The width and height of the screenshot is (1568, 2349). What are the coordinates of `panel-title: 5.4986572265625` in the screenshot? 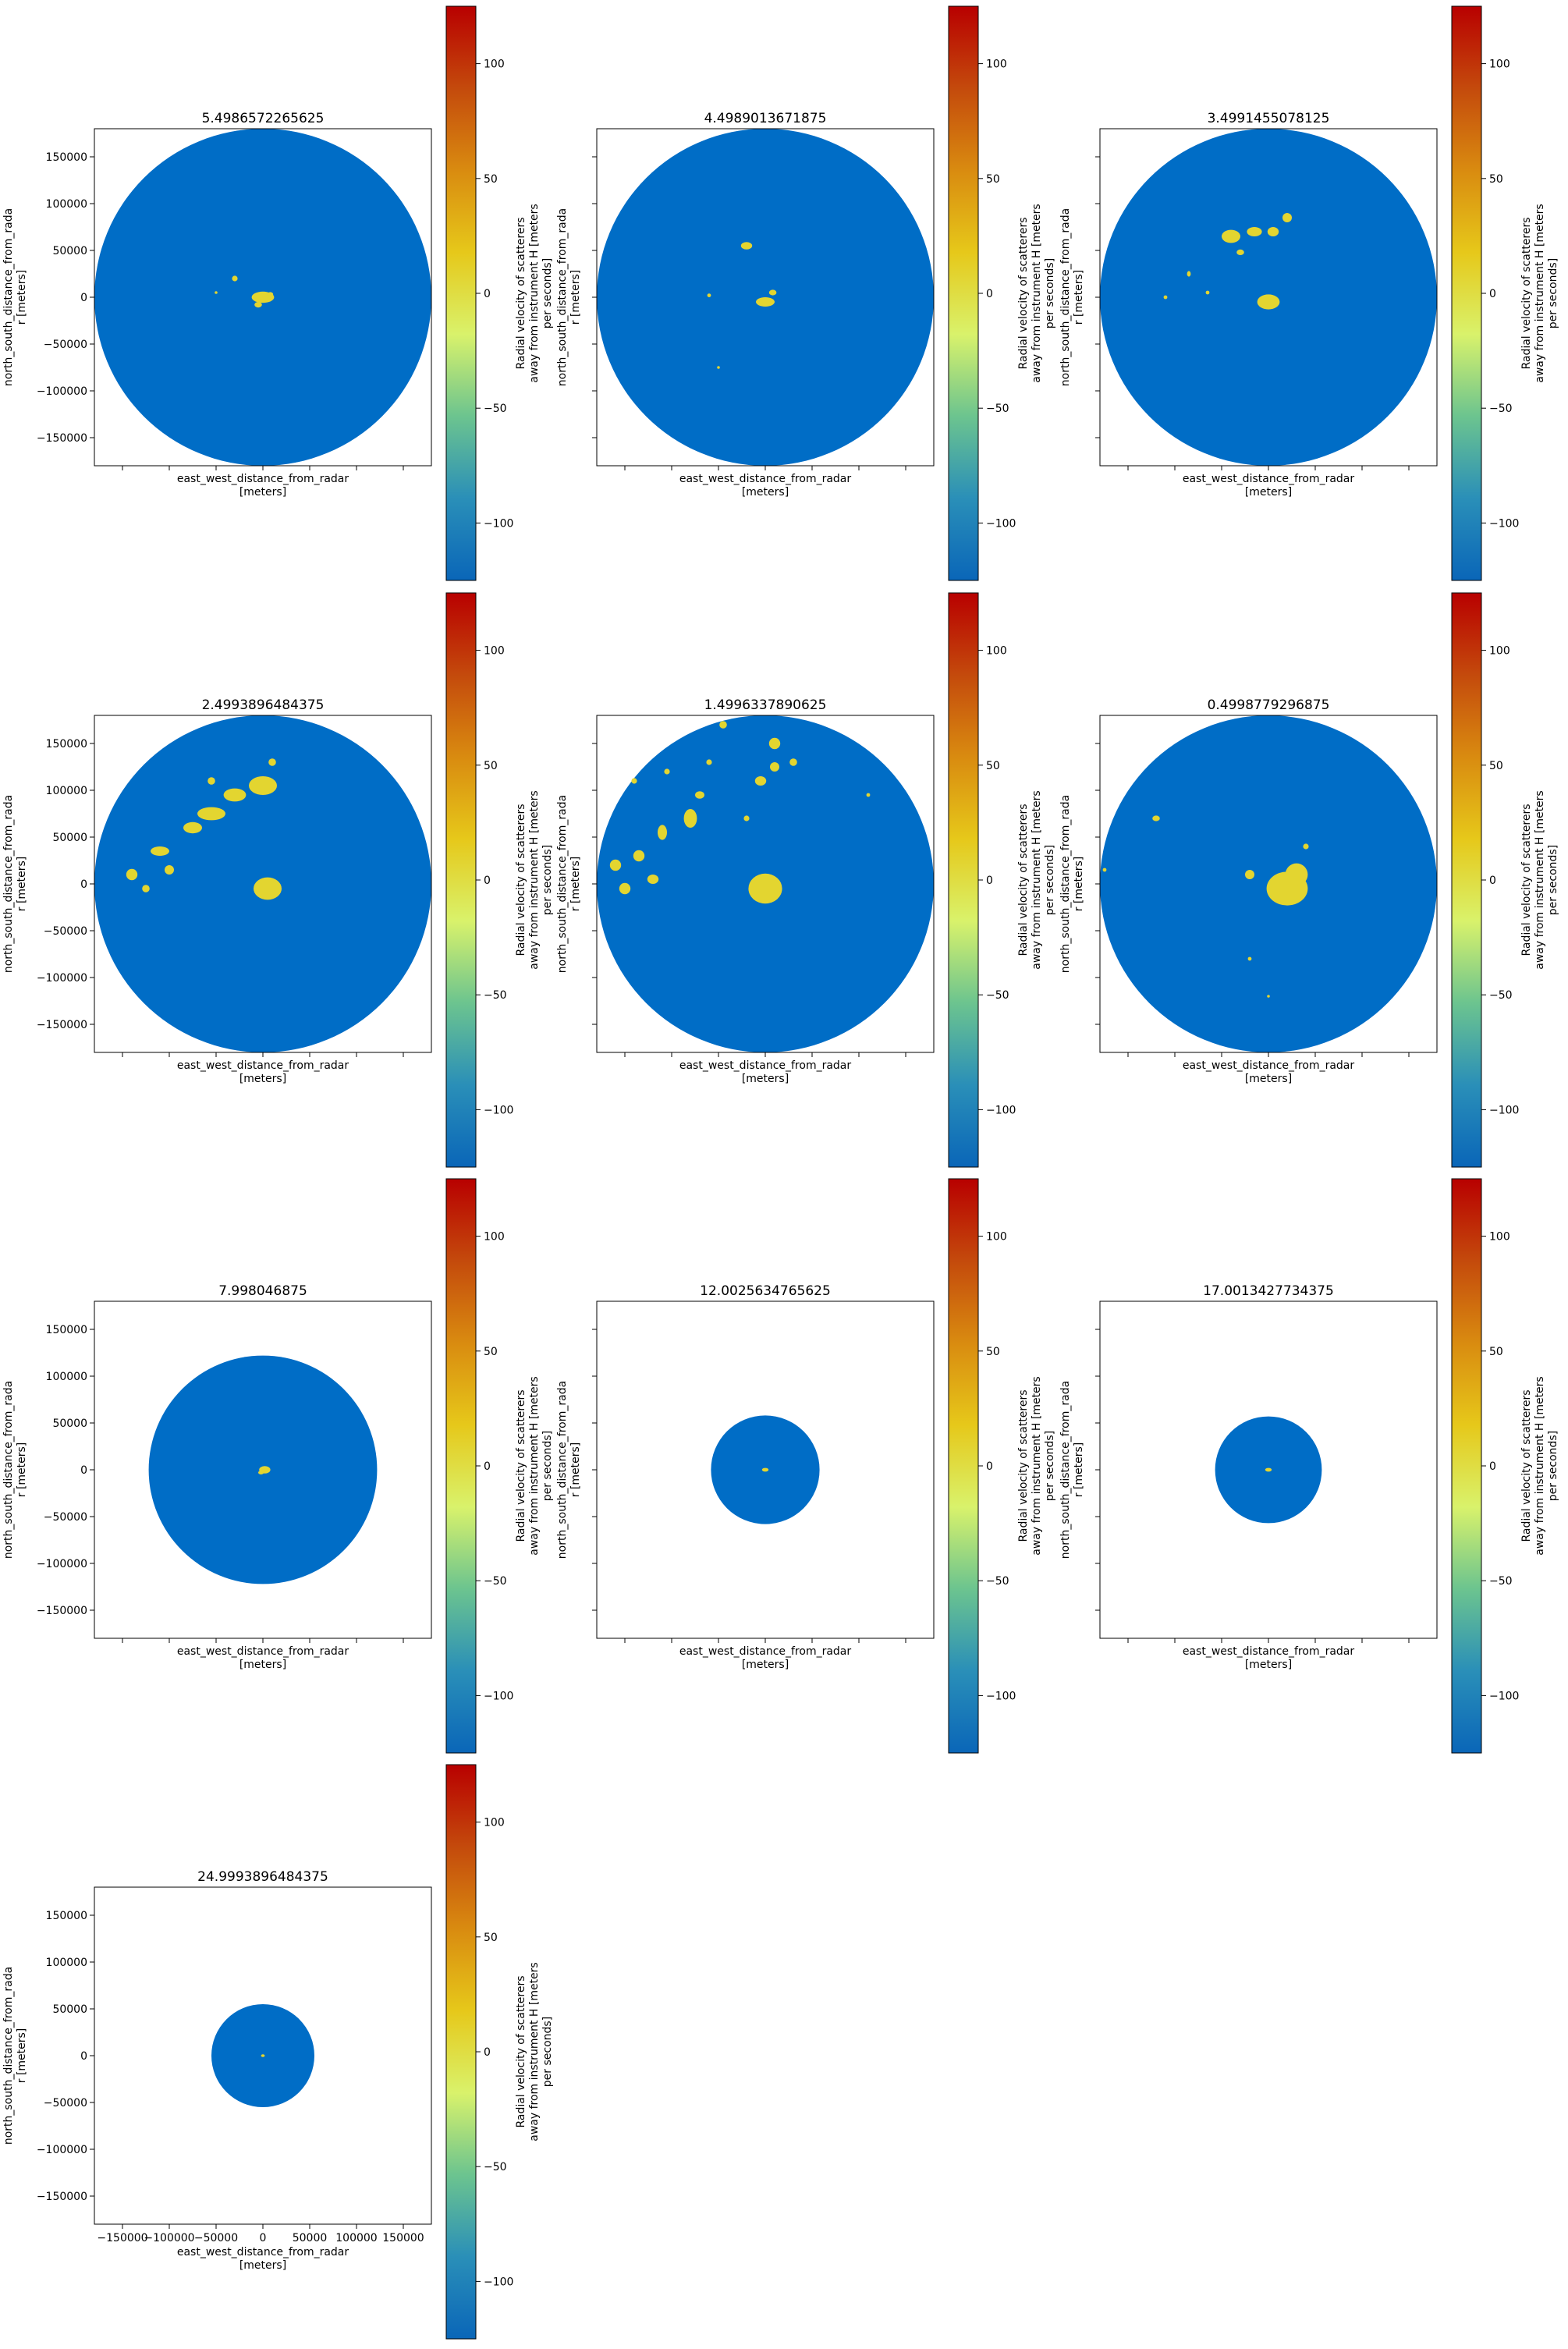 It's located at (263, 118).